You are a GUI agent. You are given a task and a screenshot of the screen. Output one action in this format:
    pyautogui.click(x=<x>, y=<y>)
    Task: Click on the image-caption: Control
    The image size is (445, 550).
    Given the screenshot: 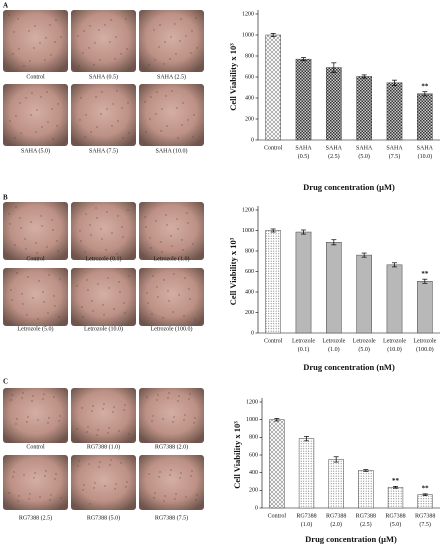 What is the action you would take?
    pyautogui.click(x=35, y=77)
    